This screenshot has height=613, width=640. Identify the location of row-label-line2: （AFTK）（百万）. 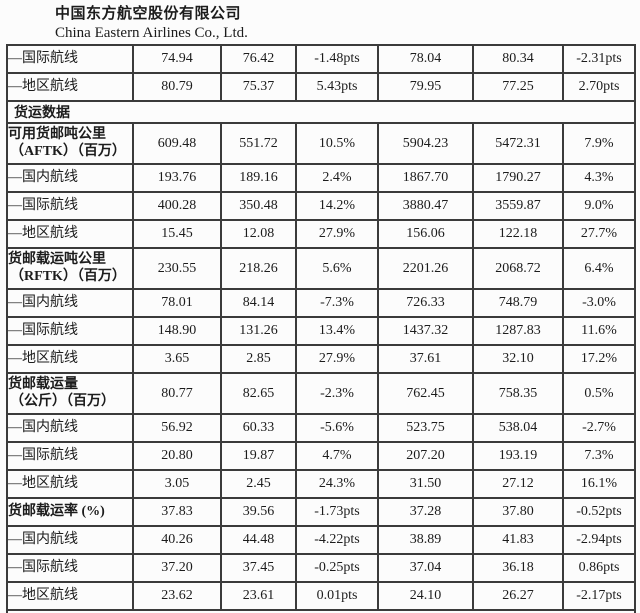
(68, 151).